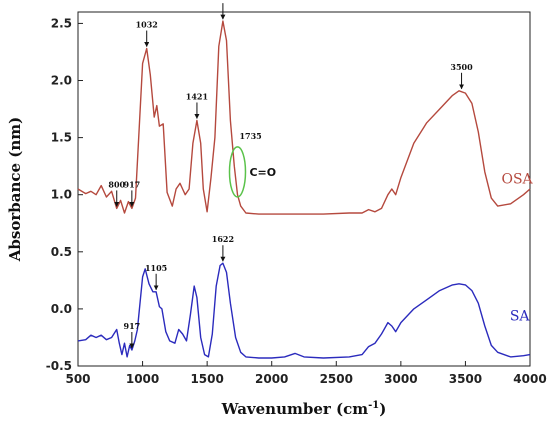 Image resolution: width=550 pixels, height=425 pixels. Describe the element at coordinates (520, 316) in the screenshot. I see `series-label: SA` at that location.